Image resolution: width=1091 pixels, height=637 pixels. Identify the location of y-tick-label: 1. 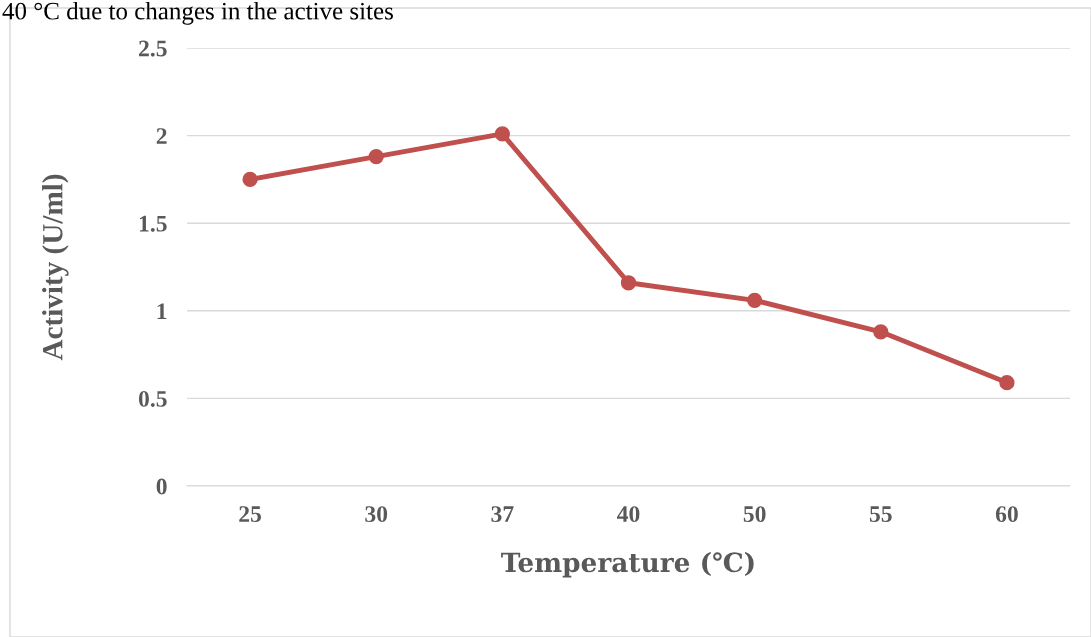
(162, 311).